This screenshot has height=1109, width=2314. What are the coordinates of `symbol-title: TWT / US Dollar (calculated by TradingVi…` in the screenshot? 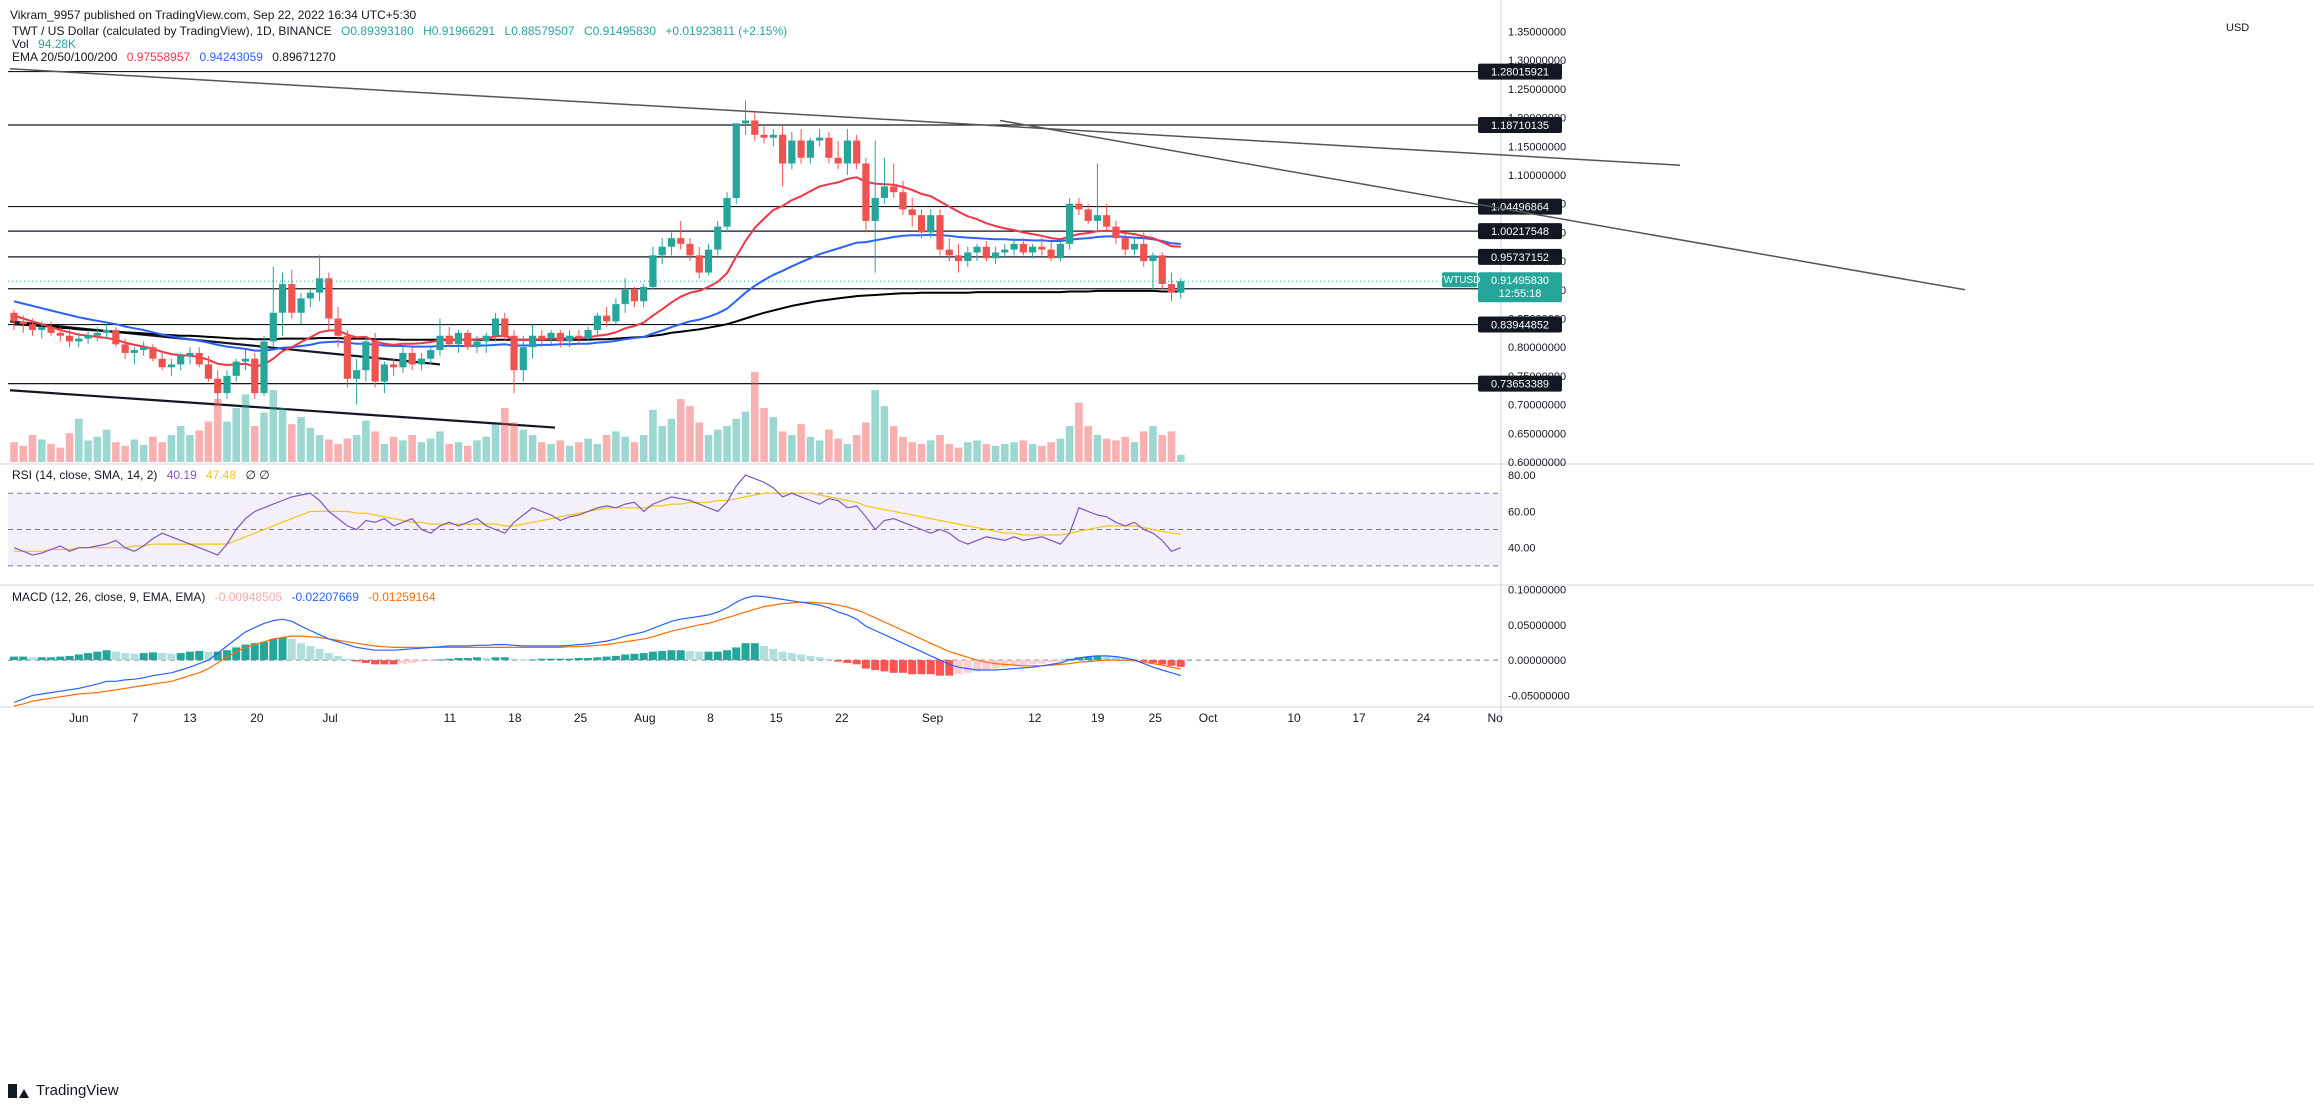 It's located at (172, 31).